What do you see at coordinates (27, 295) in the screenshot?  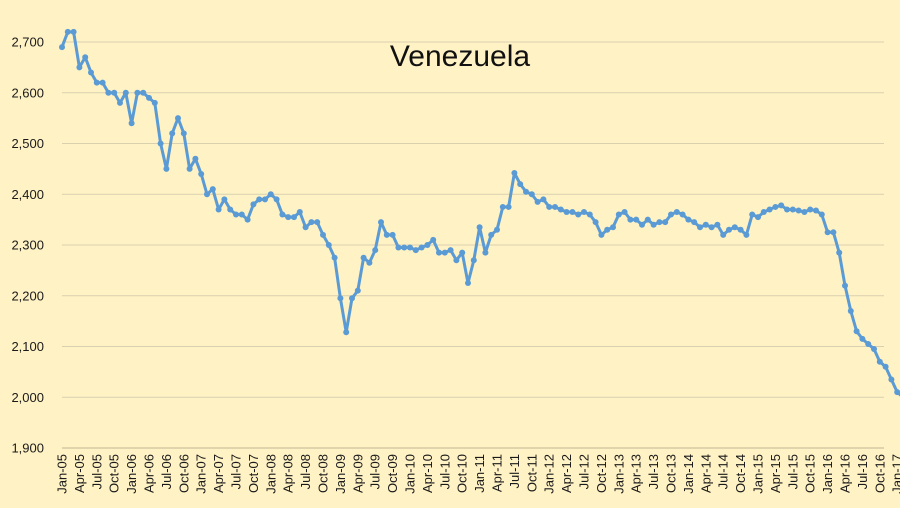 I see `y-tick-label: 2,200` at bounding box center [27, 295].